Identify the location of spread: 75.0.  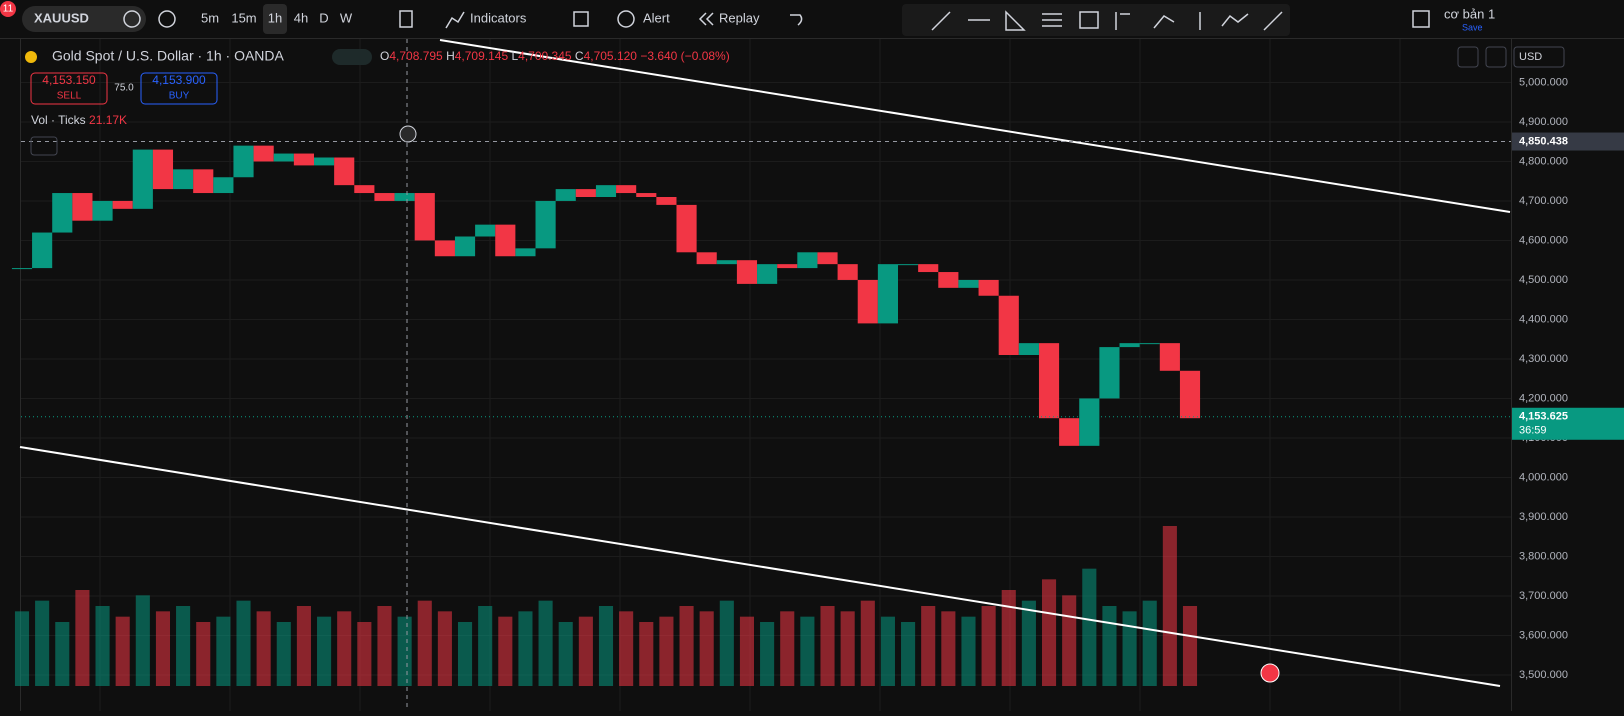
(124, 88).